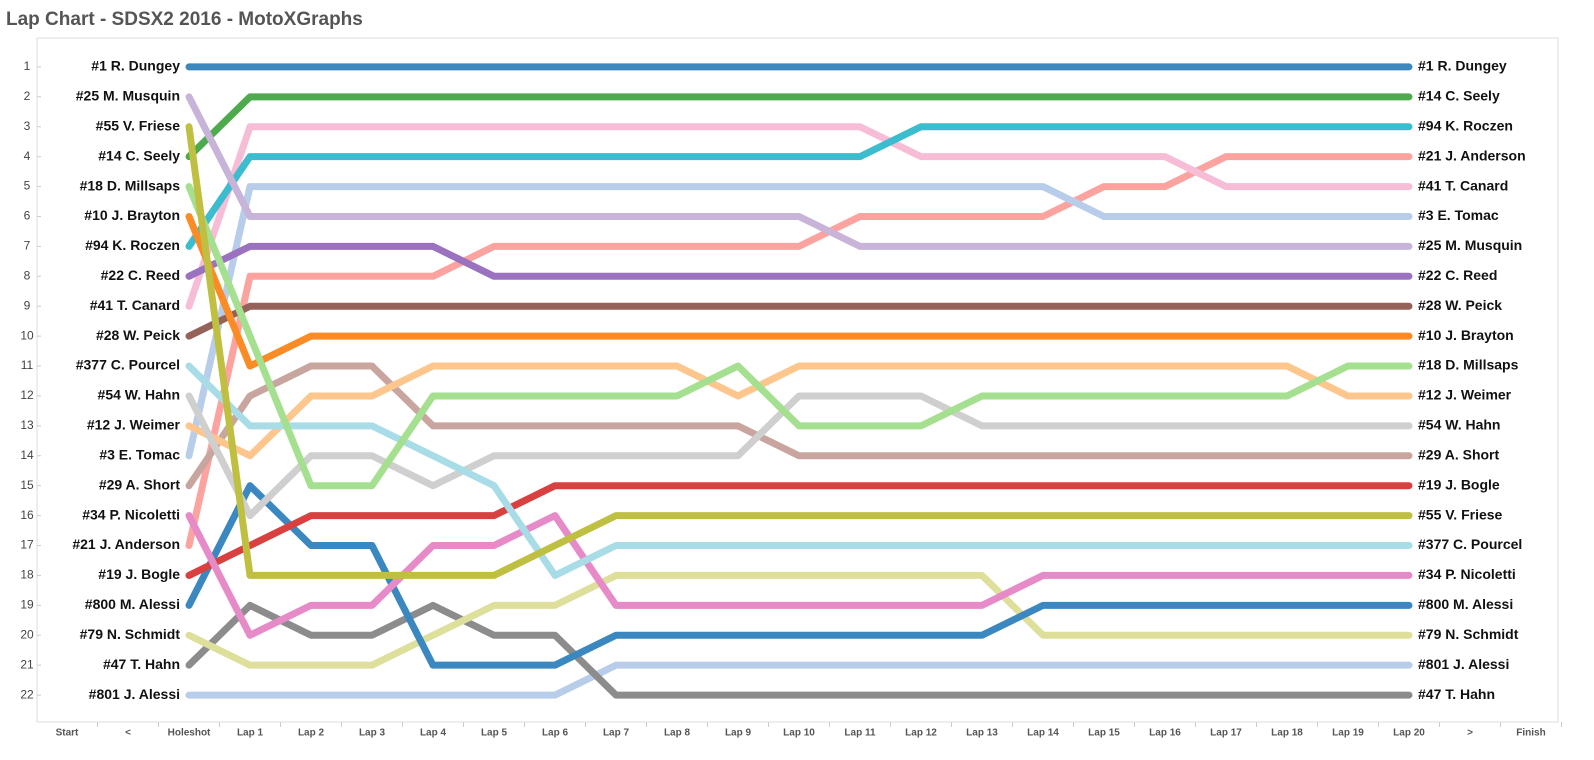 The image size is (1594, 760). Describe the element at coordinates (131, 514) in the screenshot. I see `start-label: #34 P. Nicoletti` at that location.